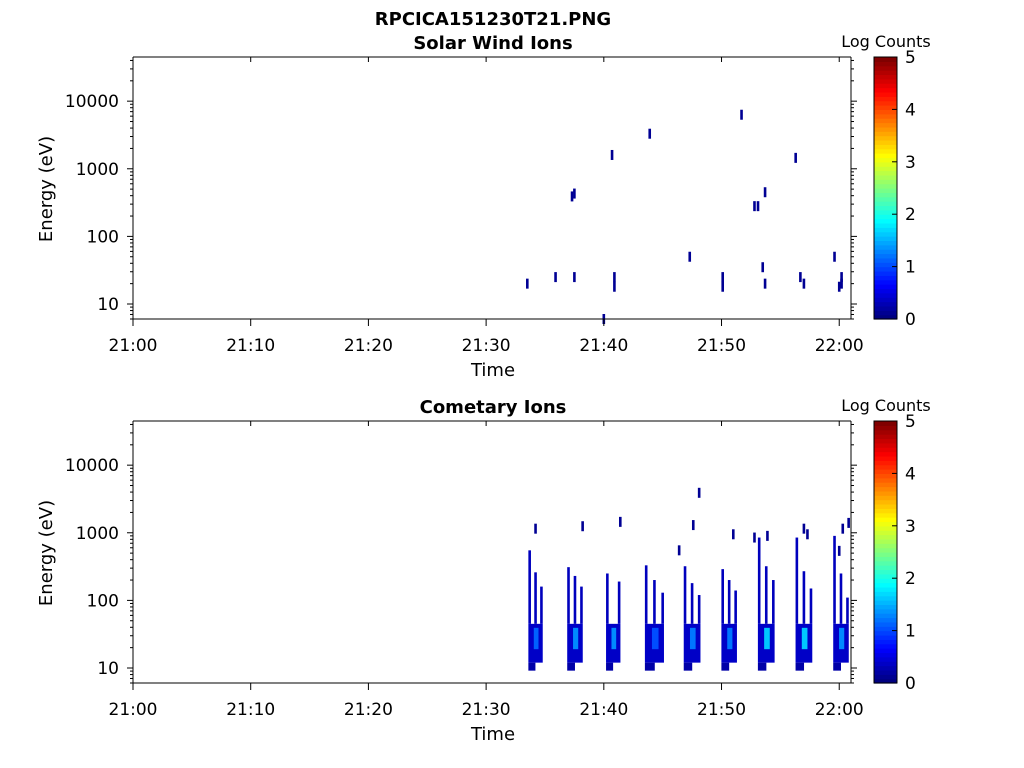  What do you see at coordinates (689, 579) in the screenshot?
I see `spectrogram-data` at bounding box center [689, 579].